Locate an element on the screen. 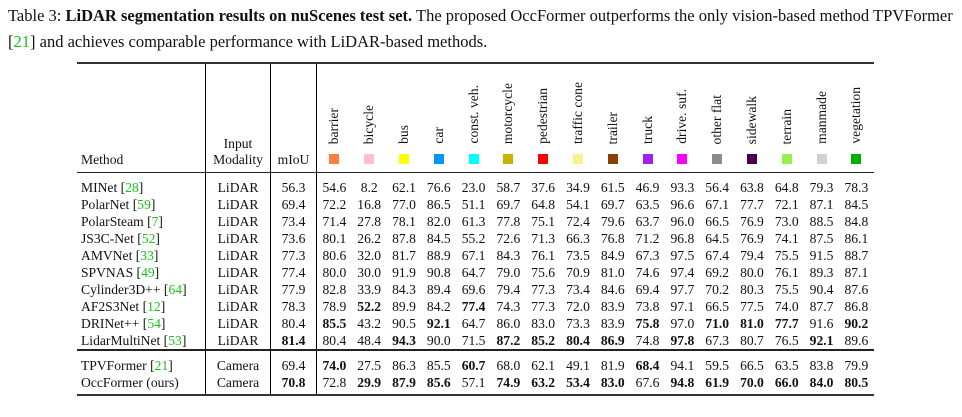 The width and height of the screenshot is (962, 417). class-iou-cell: 56.4 is located at coordinates (717, 184).